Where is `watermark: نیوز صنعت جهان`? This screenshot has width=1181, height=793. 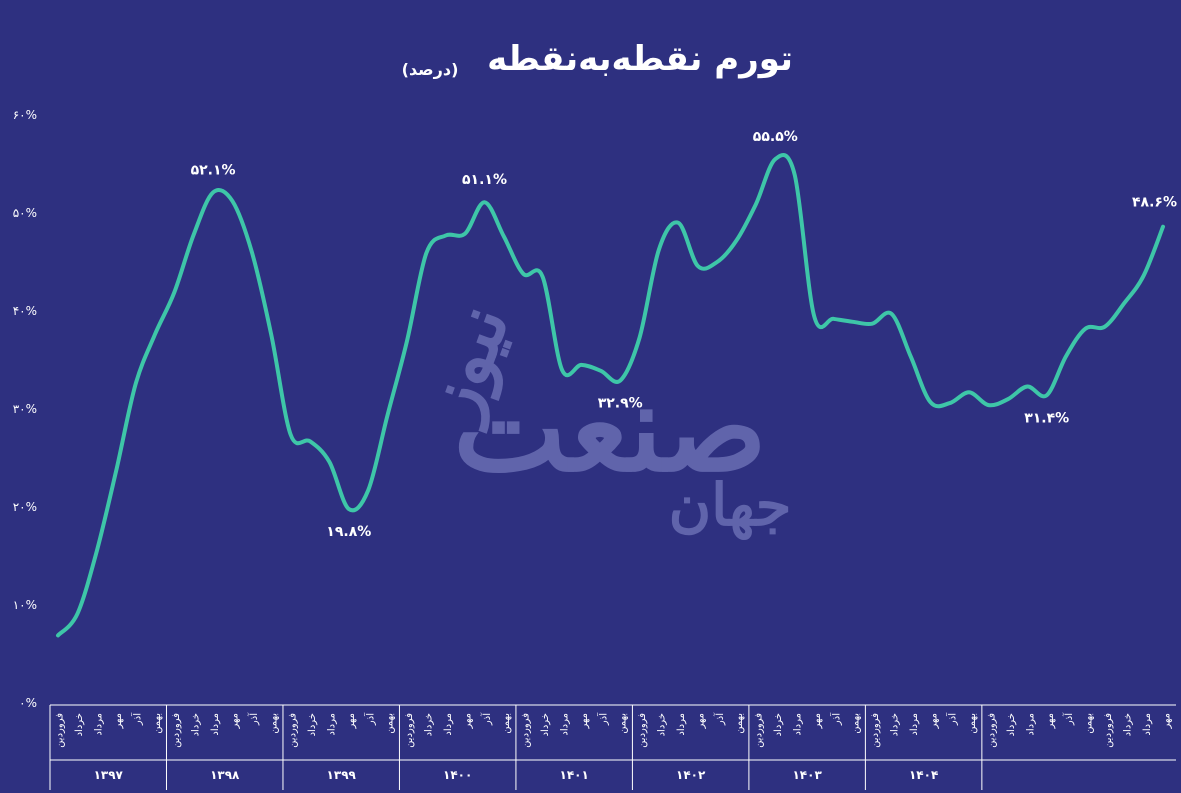 watermark: نیوز صنعت جهان is located at coordinates (598, 417).